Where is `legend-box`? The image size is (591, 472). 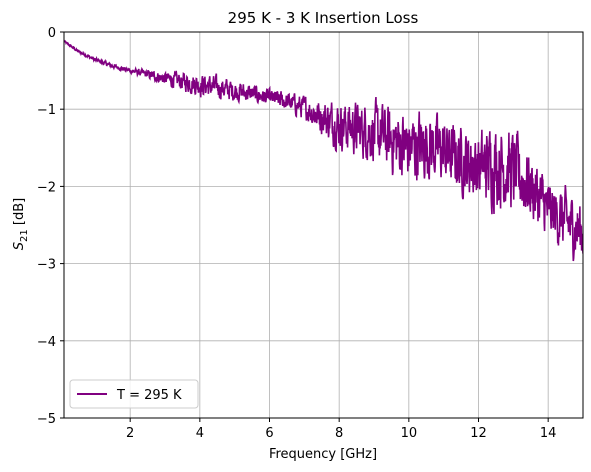 legend-box is located at coordinates (134, 394).